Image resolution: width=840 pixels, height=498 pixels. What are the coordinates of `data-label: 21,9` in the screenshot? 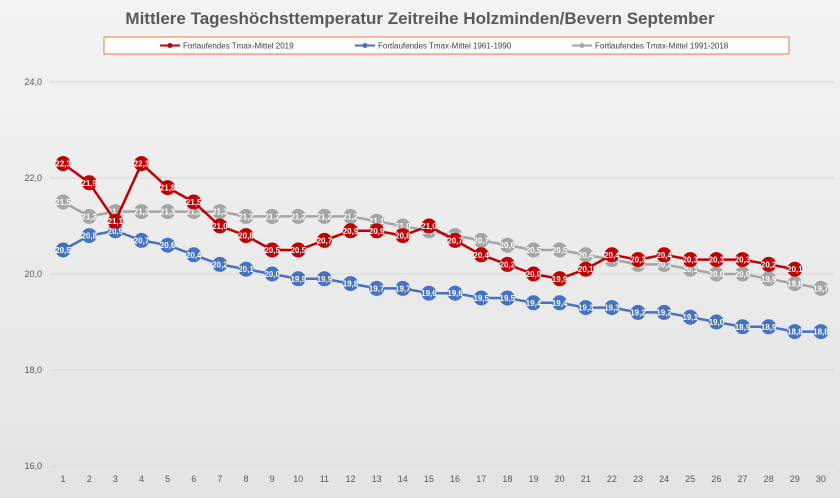 It's located at (89, 183).